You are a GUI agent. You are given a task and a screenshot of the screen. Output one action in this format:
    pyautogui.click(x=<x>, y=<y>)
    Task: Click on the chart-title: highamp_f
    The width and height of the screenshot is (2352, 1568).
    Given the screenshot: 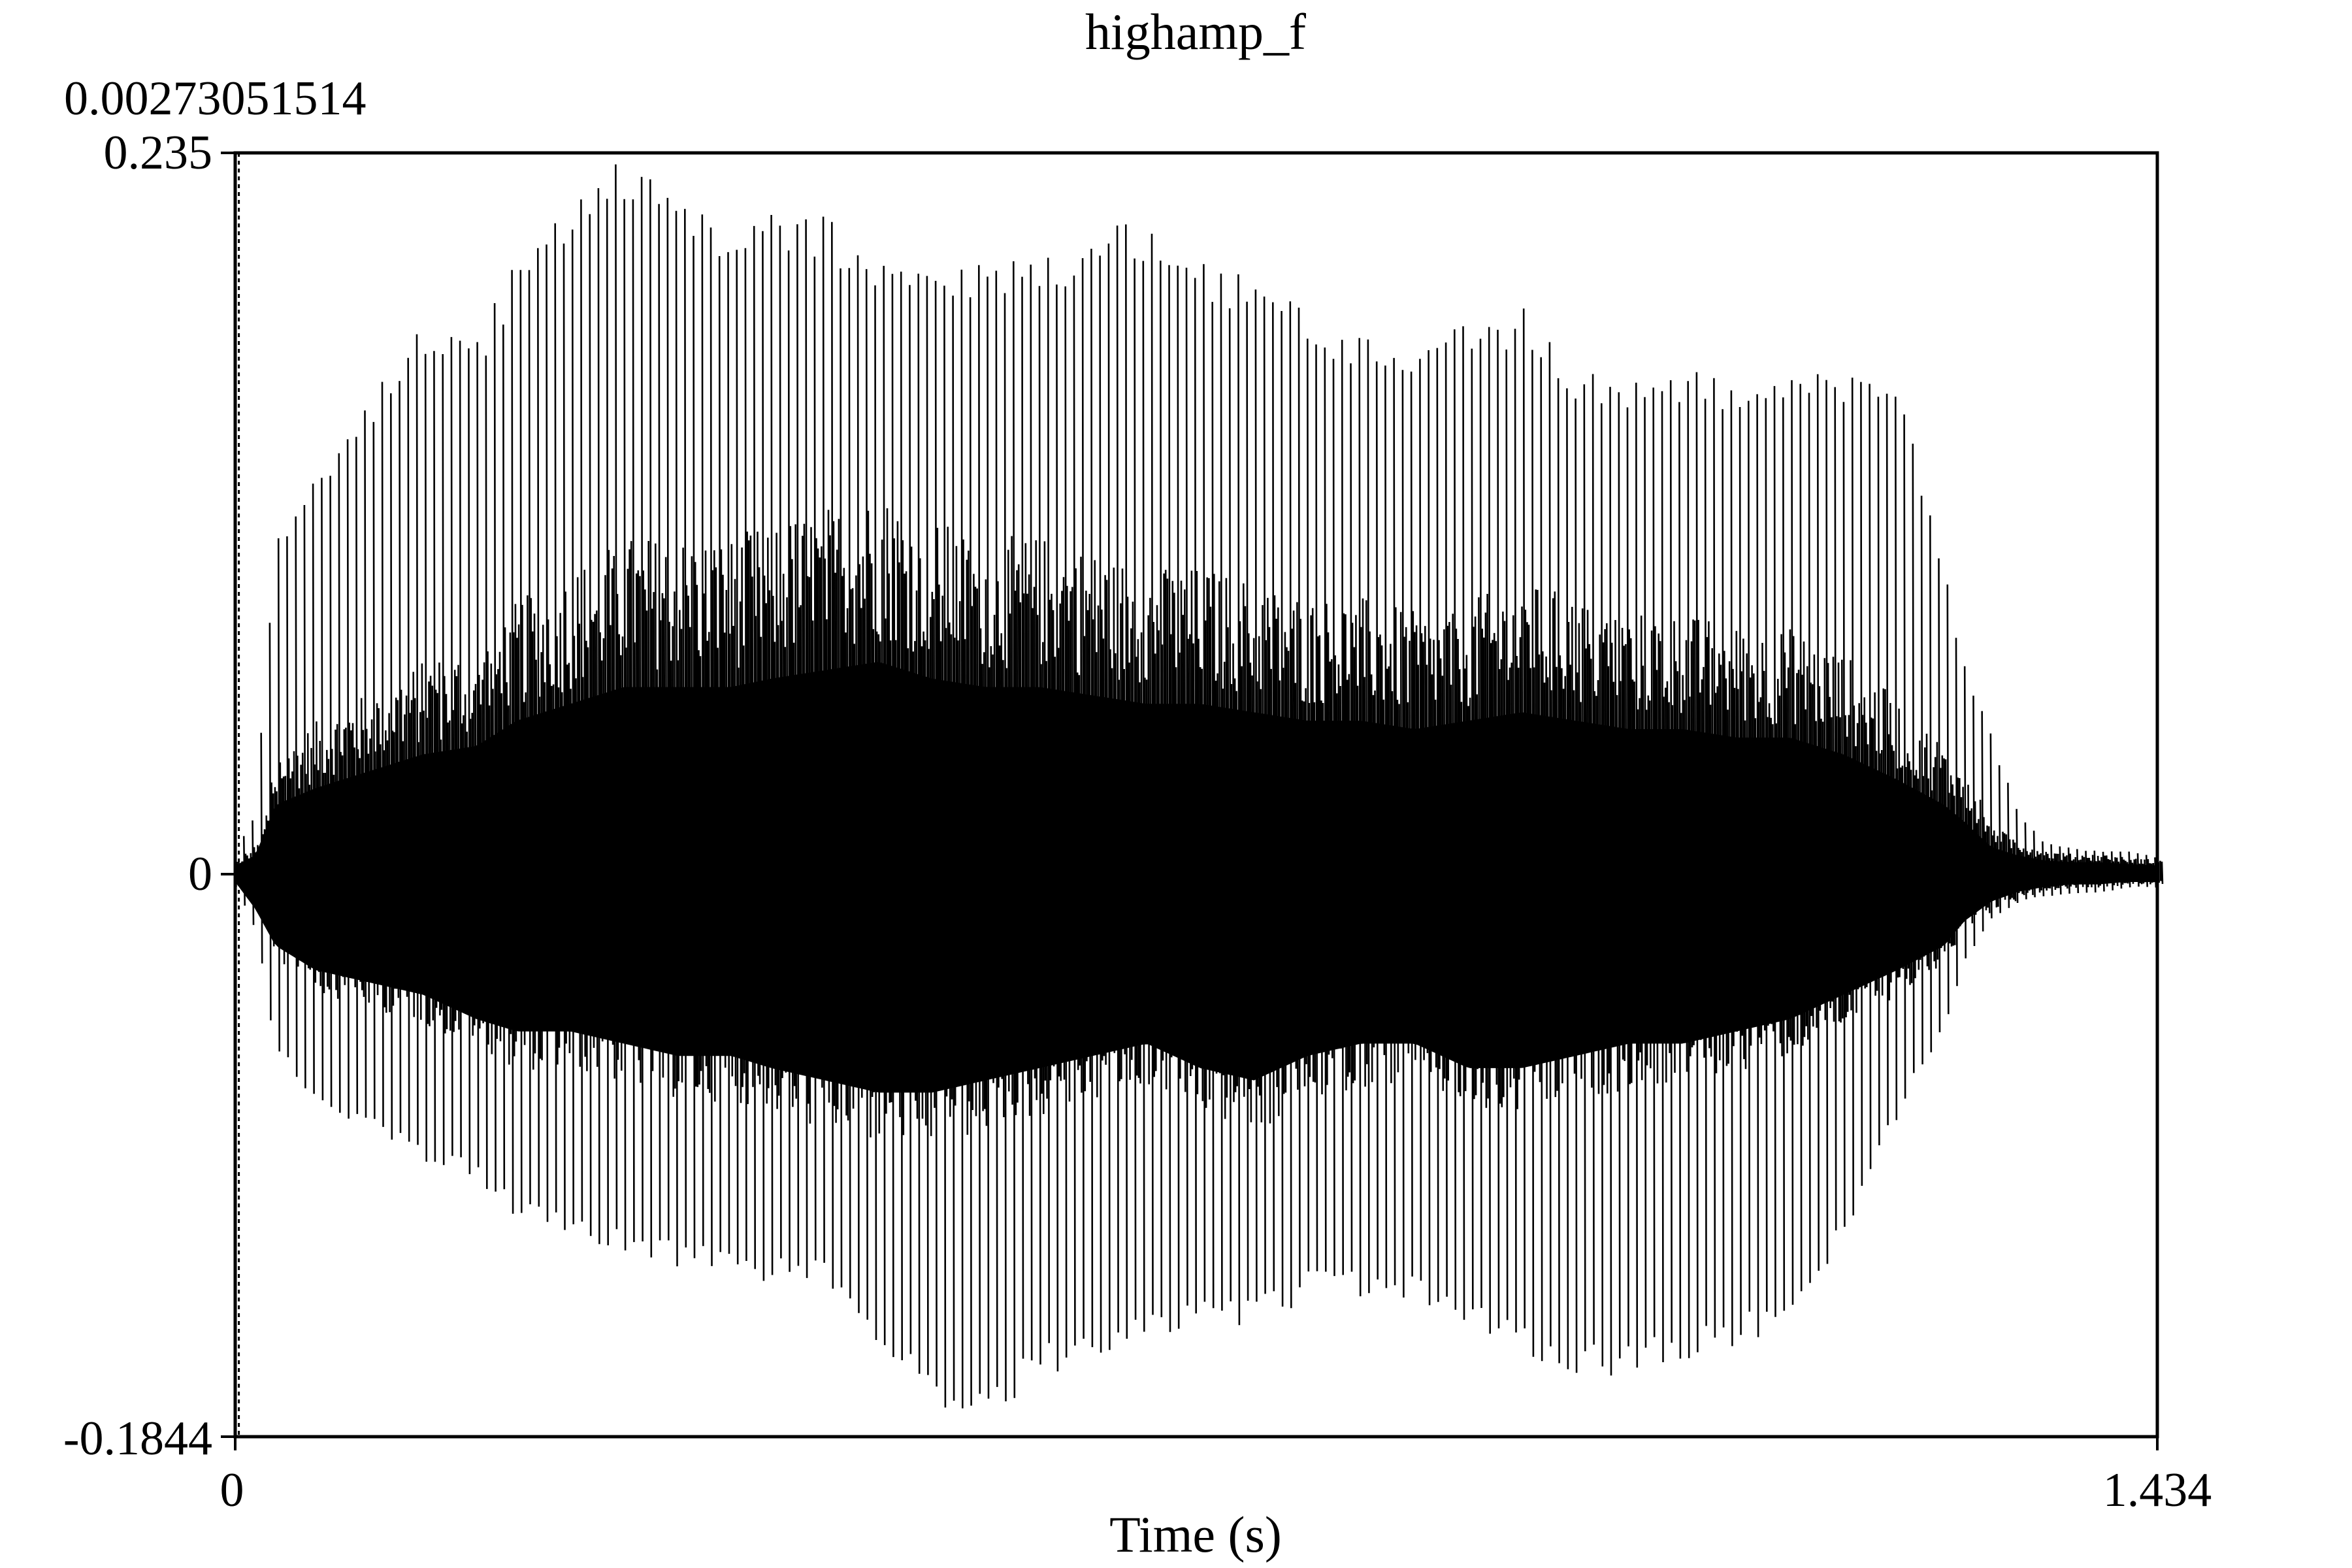 What is the action you would take?
    pyautogui.click(x=1195, y=31)
    